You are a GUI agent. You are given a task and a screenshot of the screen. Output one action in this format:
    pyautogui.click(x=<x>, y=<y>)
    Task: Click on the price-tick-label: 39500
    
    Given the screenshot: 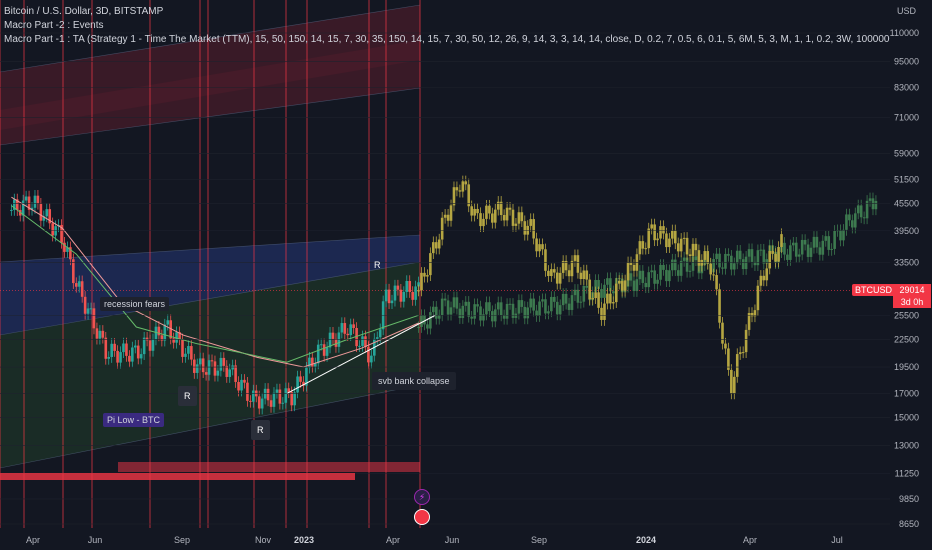 What is the action you would take?
    pyautogui.click(x=906, y=231)
    